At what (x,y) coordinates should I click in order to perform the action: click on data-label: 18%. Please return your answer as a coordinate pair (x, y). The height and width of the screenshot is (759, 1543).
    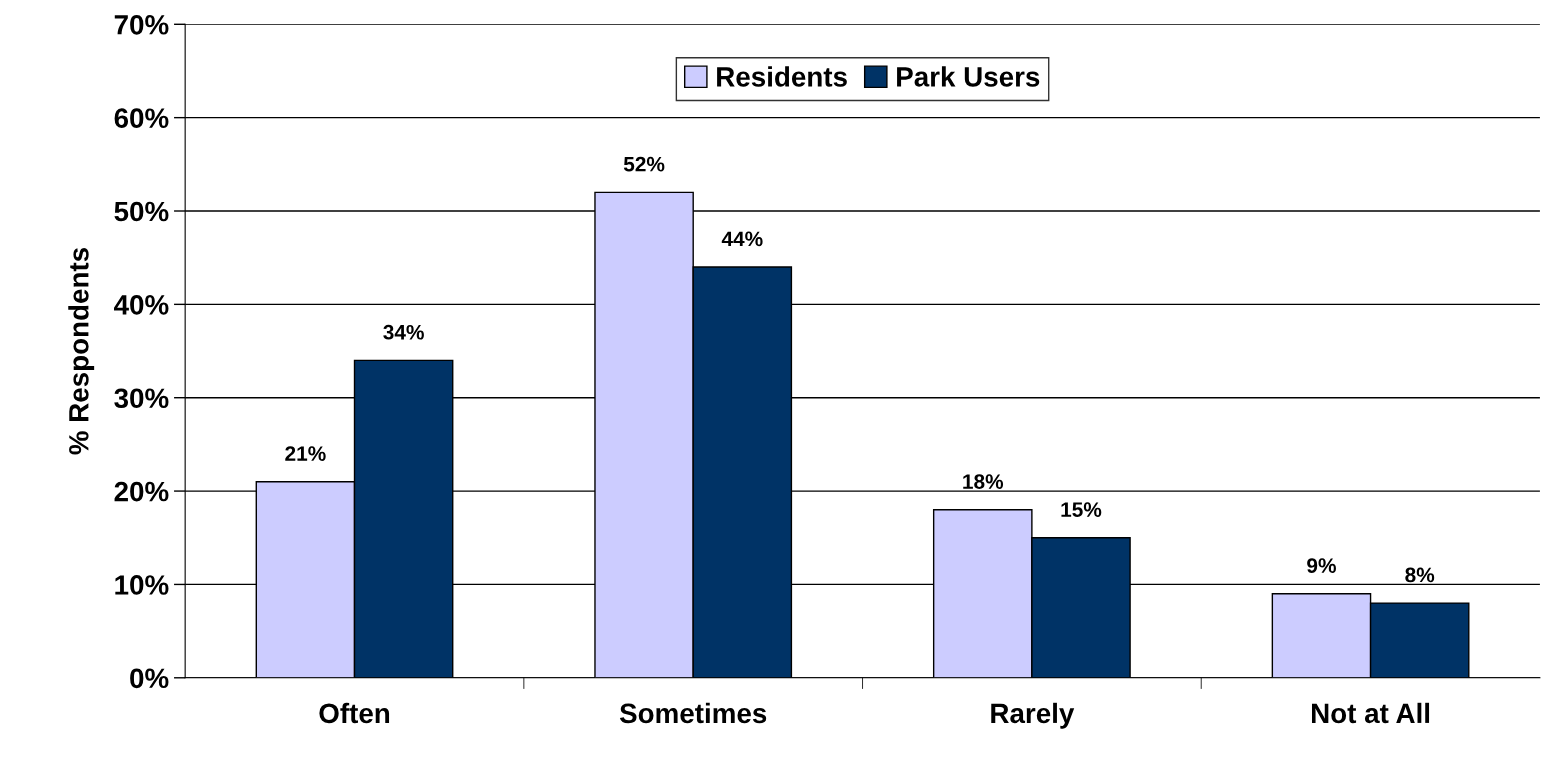
    Looking at the image, I should click on (983, 481).